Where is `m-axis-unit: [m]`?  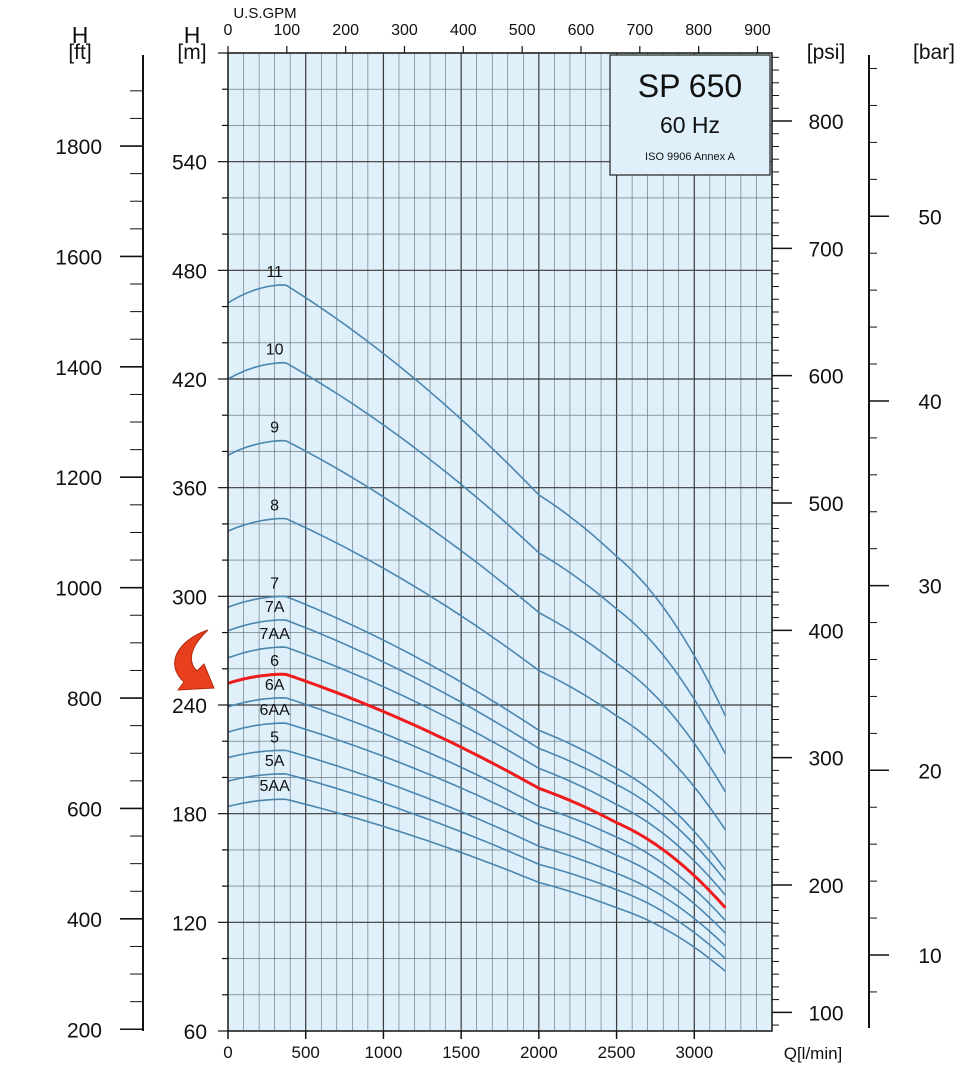
m-axis-unit: [m] is located at coordinates (191, 52).